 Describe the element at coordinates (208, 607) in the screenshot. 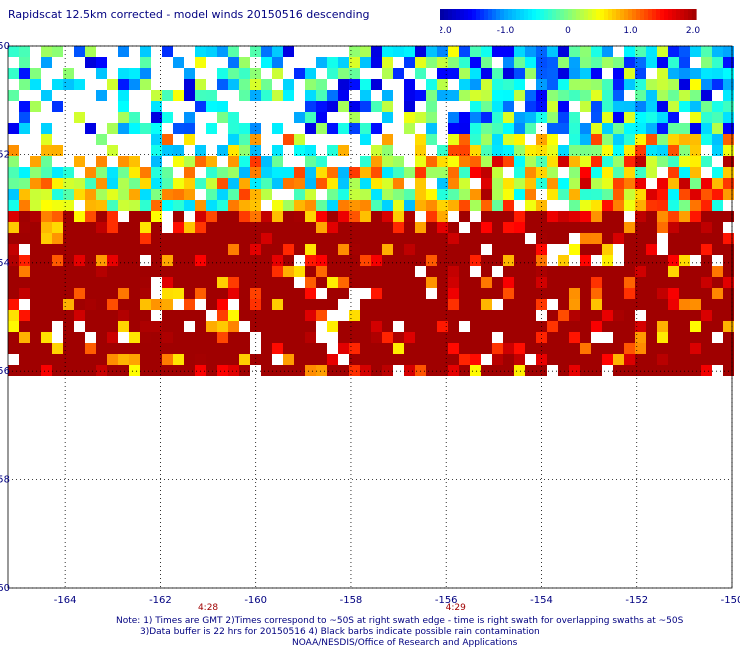

I see `time-label: 4:28` at that location.